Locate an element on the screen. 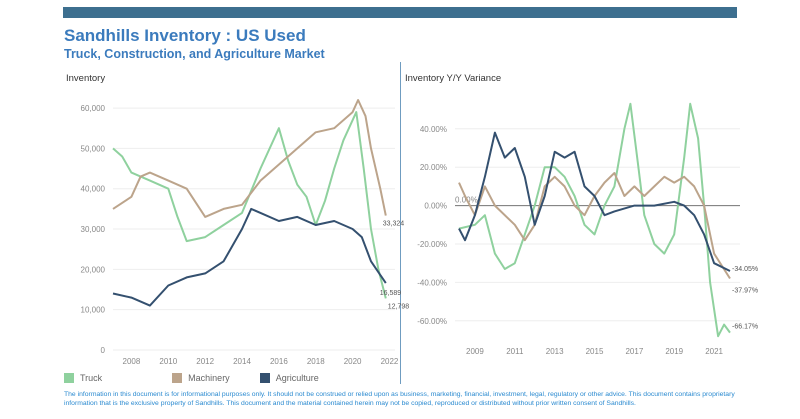  y-tick-label: 10,000 is located at coordinates (93, 310).